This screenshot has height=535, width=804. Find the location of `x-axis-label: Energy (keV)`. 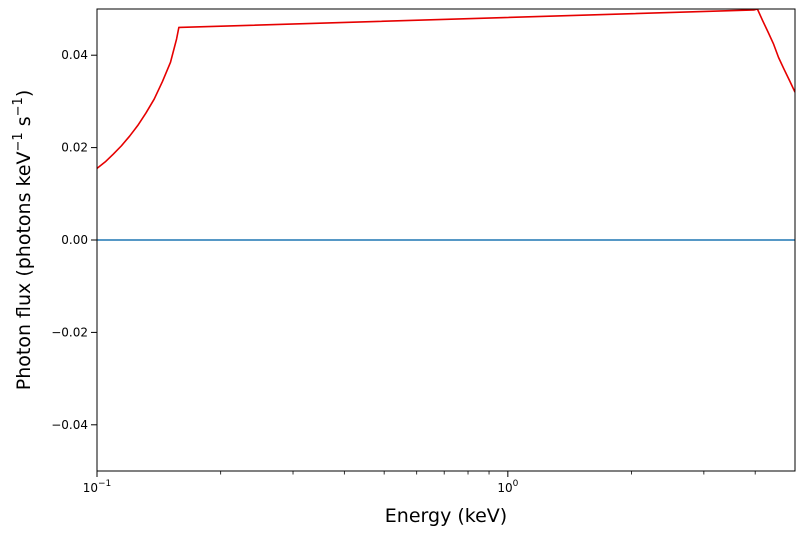

x-axis-label: Energy (keV) is located at coordinates (446, 516).